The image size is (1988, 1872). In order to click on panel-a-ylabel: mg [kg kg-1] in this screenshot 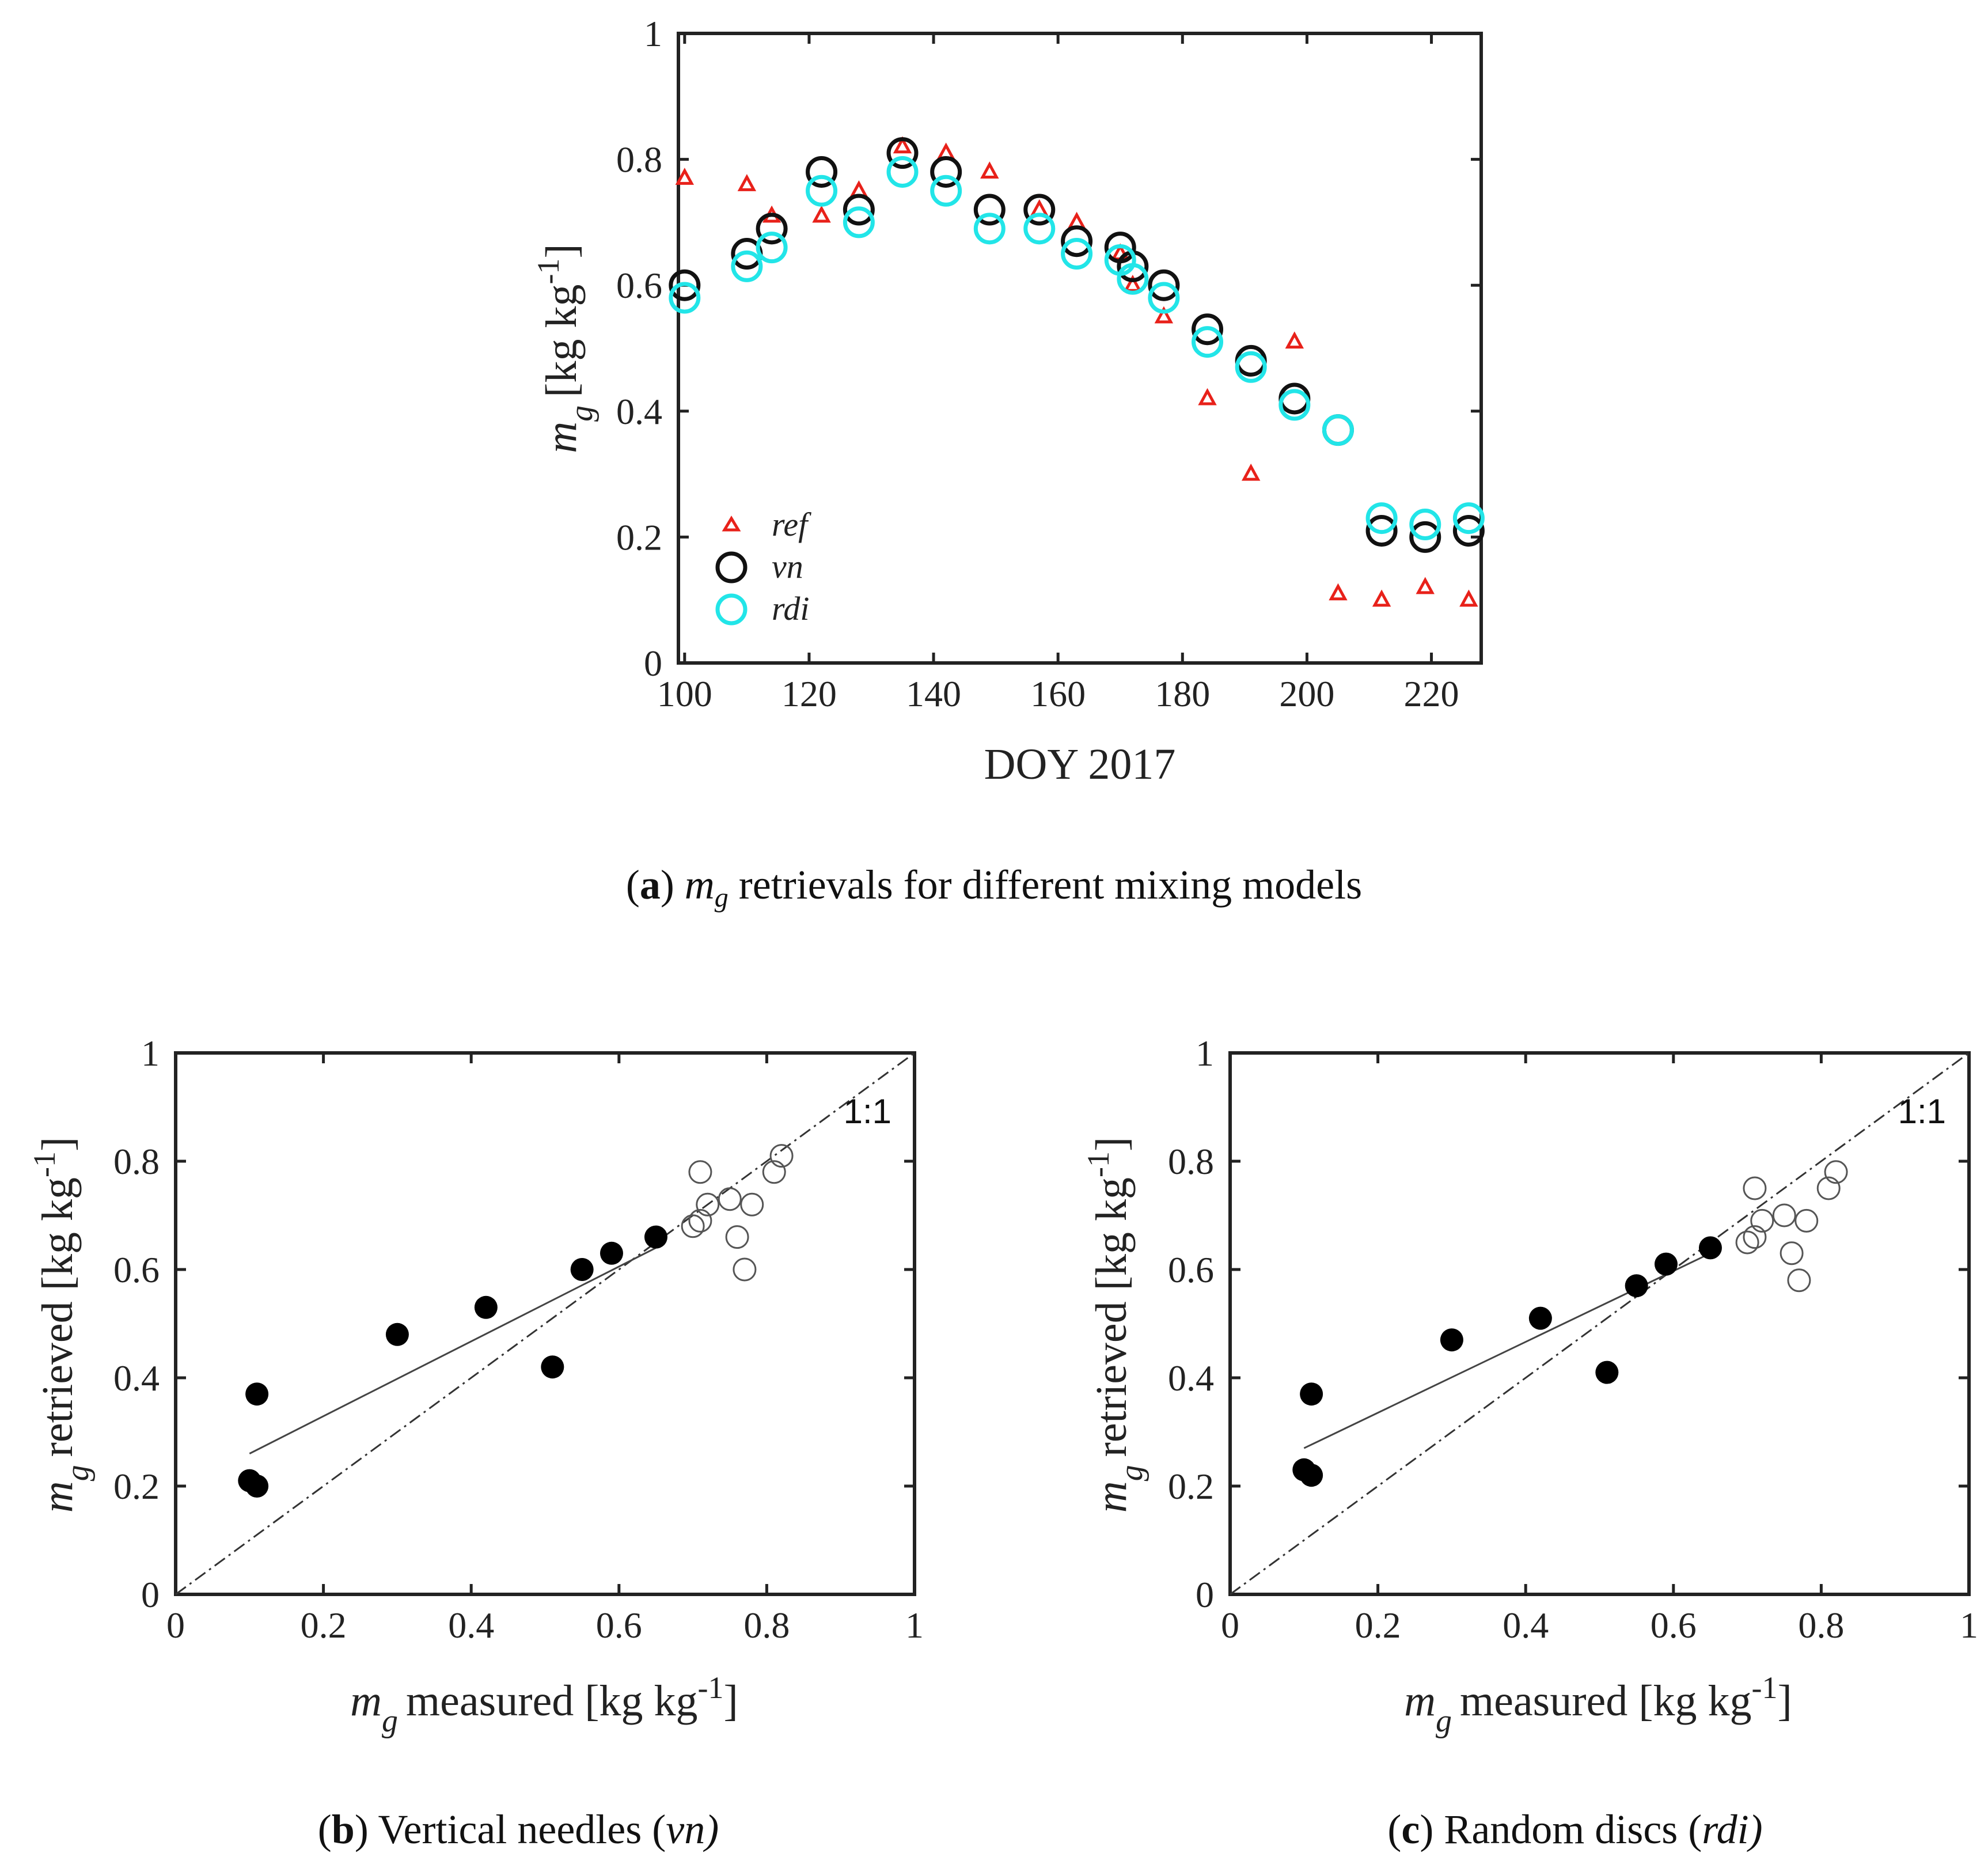, I will do `click(565, 348)`.